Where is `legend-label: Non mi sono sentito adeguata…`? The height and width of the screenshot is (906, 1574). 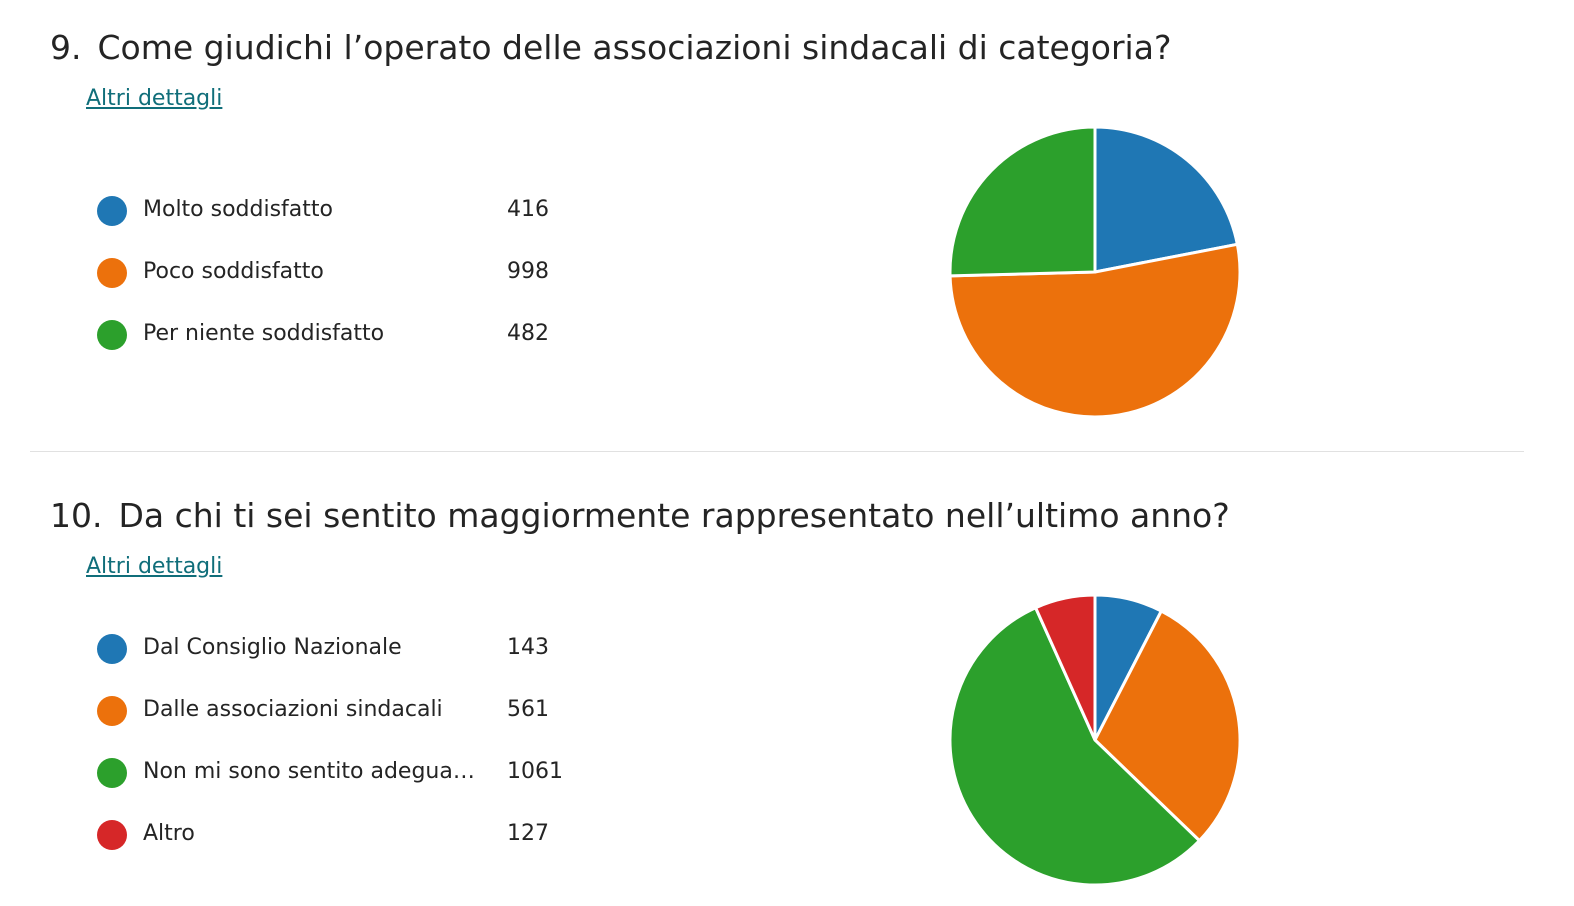 legend-label: Non mi sono sentito adeguata… is located at coordinates (313, 771).